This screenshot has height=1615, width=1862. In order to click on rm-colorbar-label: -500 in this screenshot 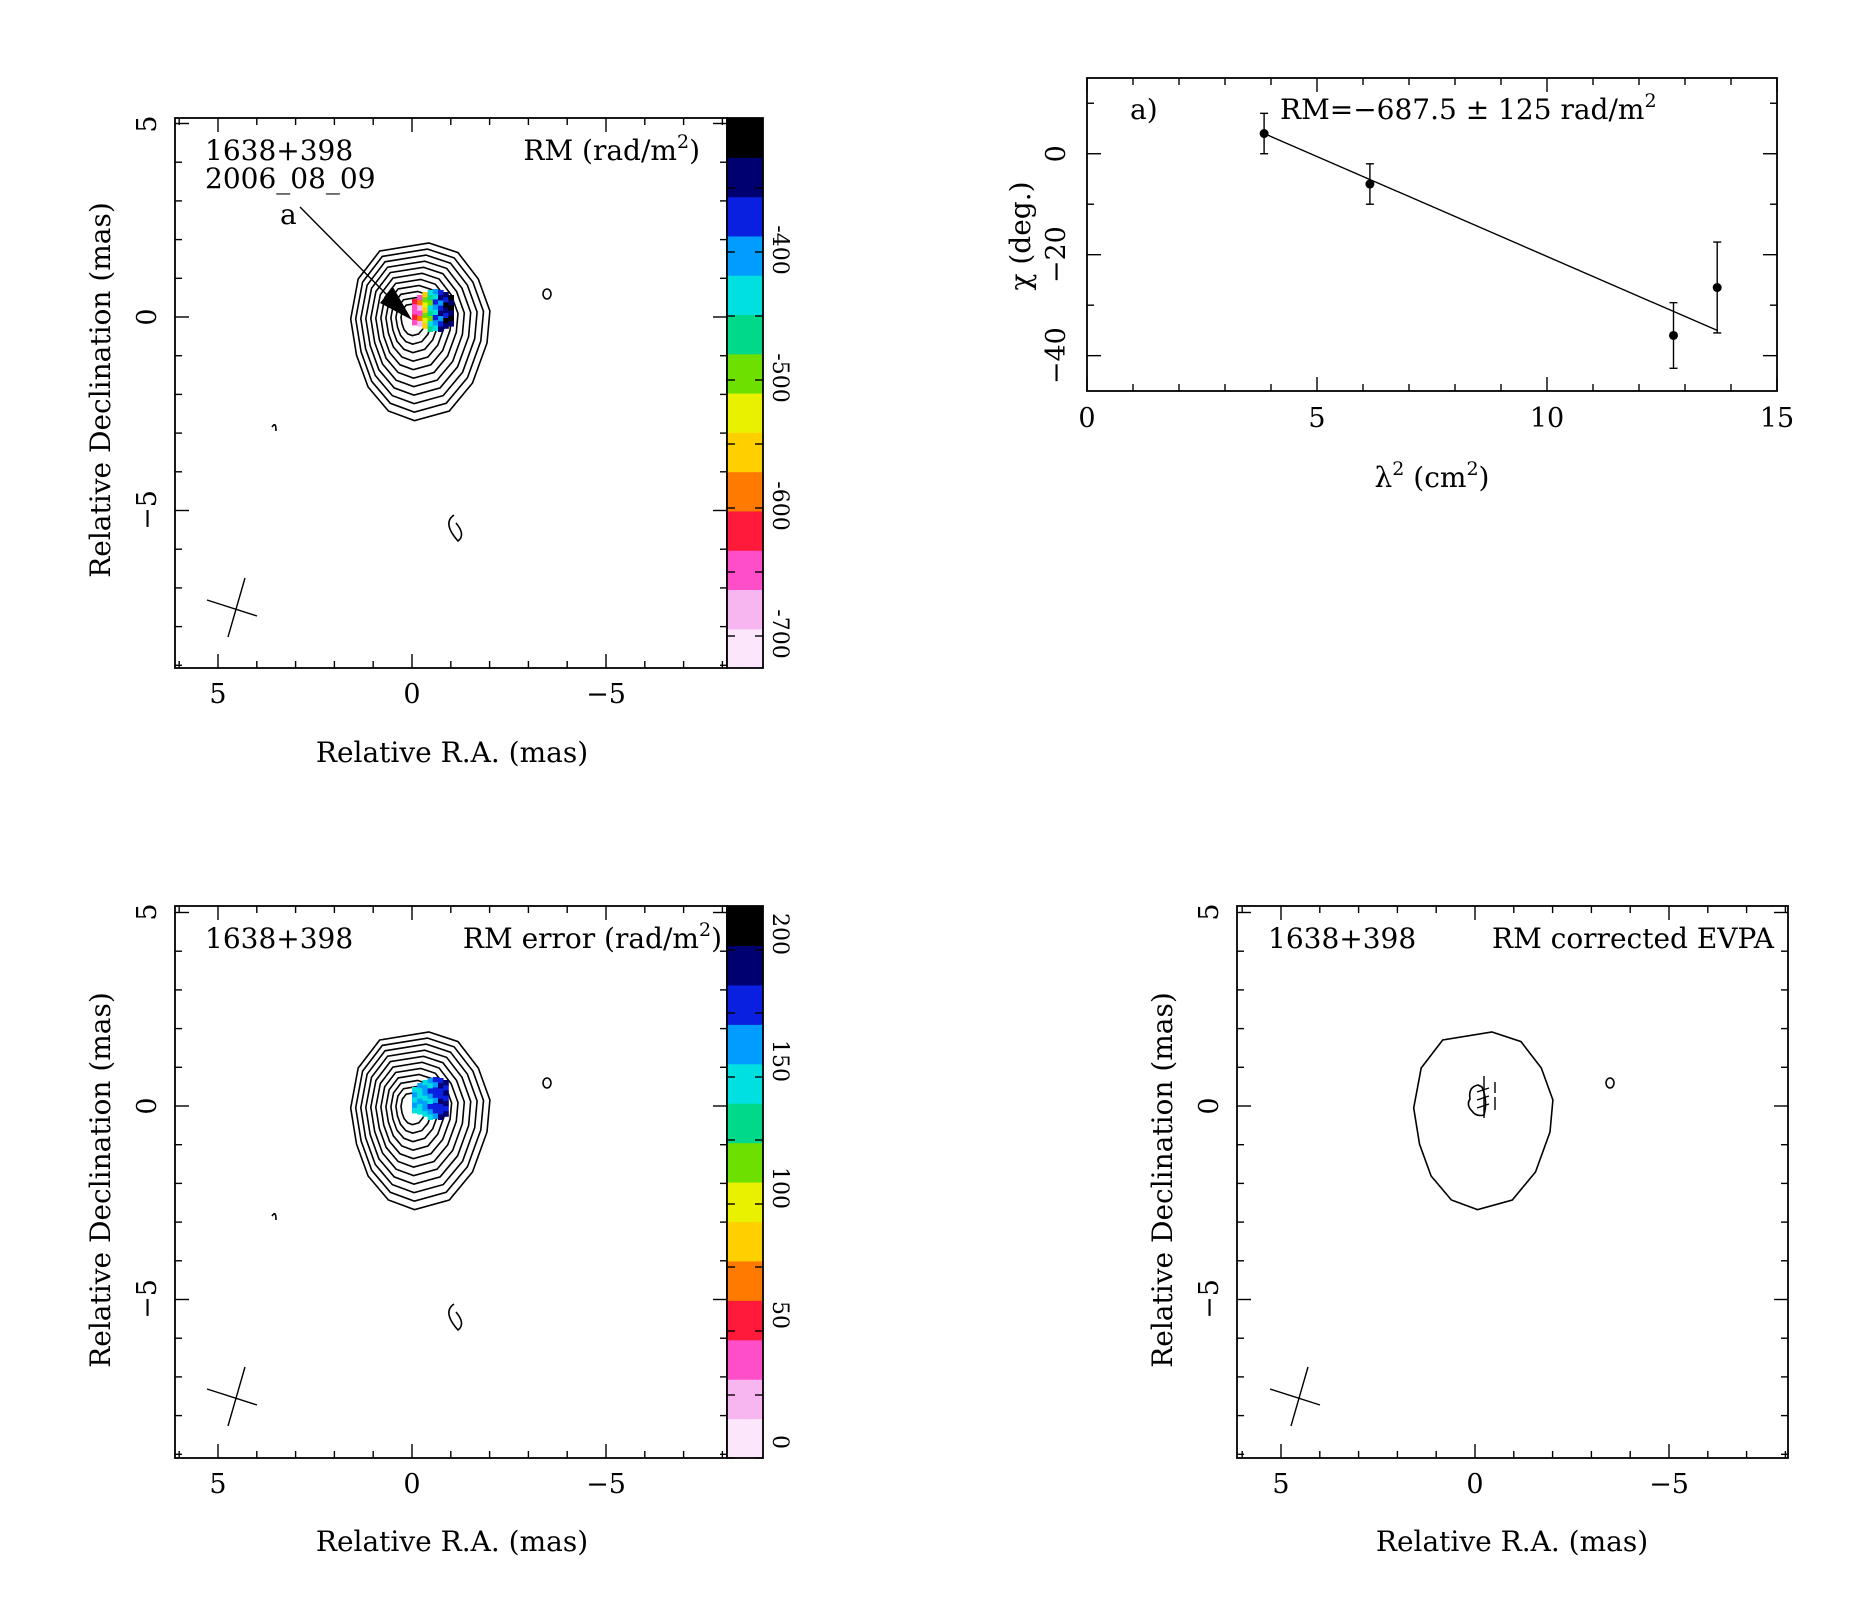, I will do `click(779, 377)`.